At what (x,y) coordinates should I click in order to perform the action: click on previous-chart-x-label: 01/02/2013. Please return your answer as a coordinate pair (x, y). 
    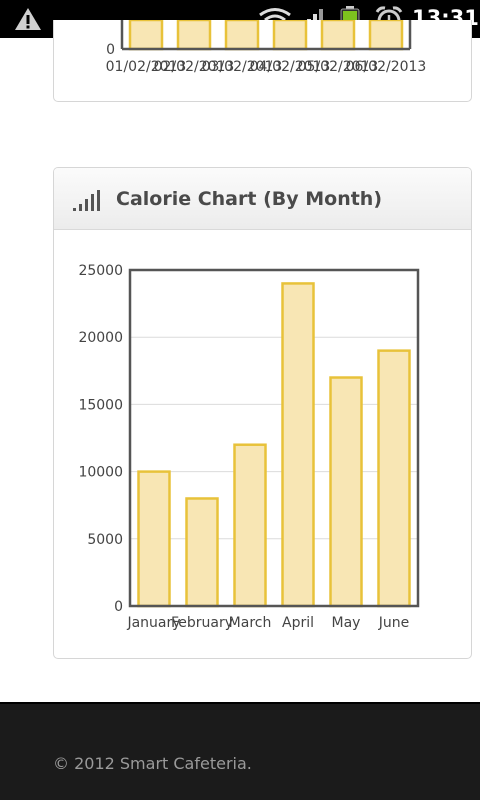
    Looking at the image, I should click on (146, 67).